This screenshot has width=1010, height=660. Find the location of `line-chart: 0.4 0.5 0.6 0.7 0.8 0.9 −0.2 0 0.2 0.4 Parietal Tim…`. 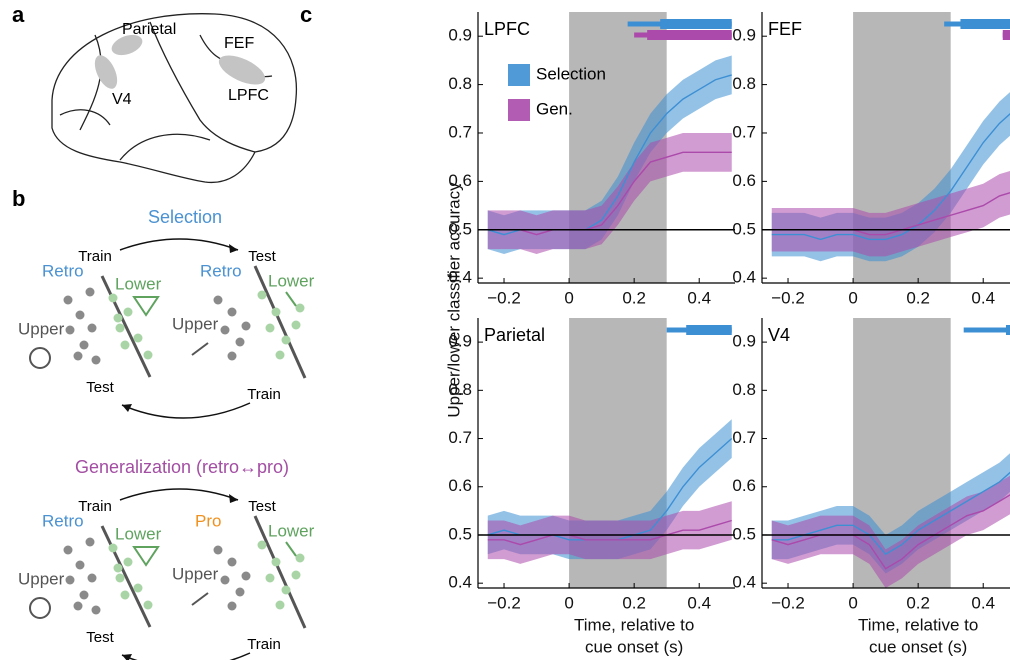

line-chart: 0.4 0.5 0.6 0.7 0.8 0.9 −0.2 0 0.2 0.4 Parietal Tim… is located at coordinates (591, 487).